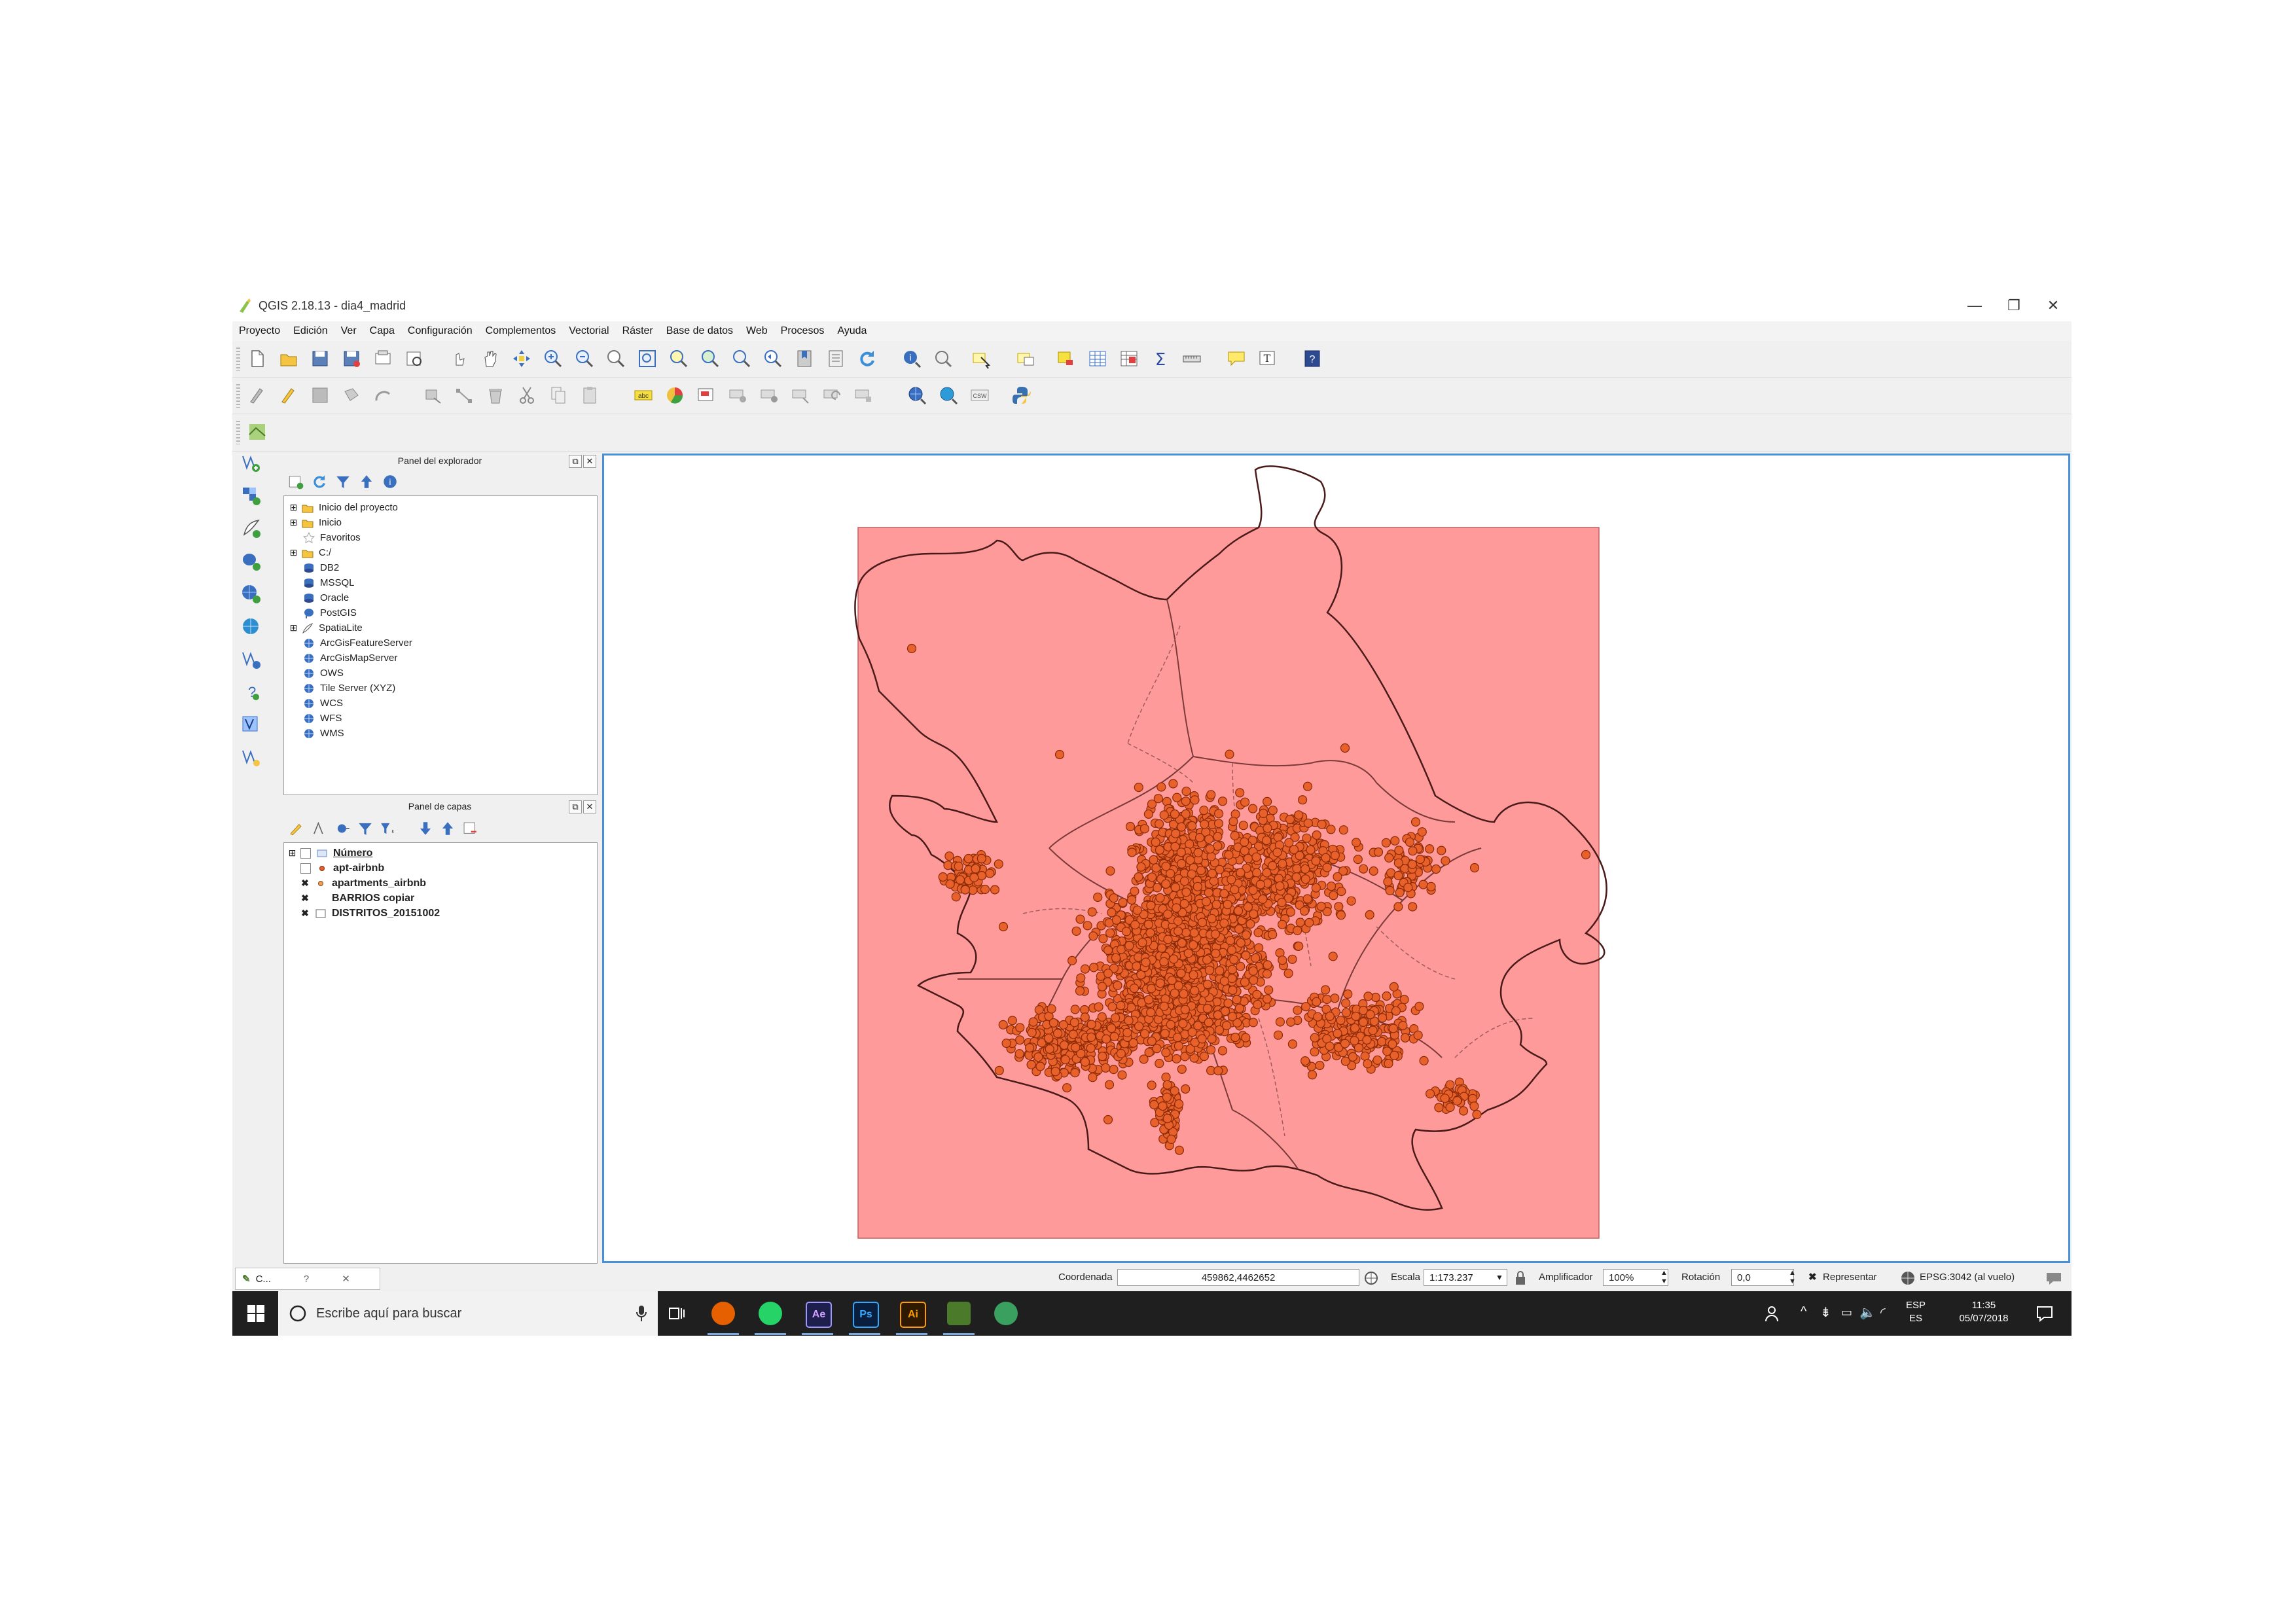 Image resolution: width=2296 pixels, height=1623 pixels. Describe the element at coordinates (365, 828) in the screenshot. I see `filter-legend-icon` at that location.